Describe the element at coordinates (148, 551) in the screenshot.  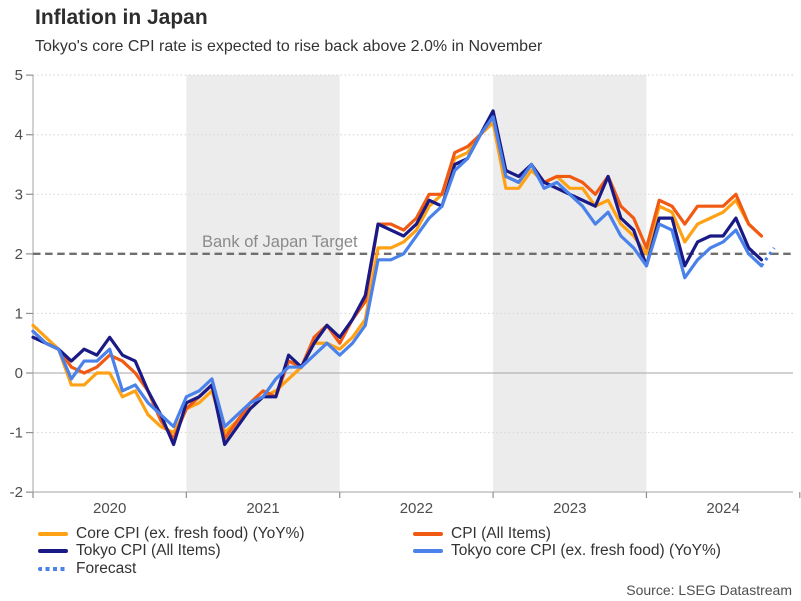
I see `legend-label-tokyo-cpi: Tokyo CPI (All Items)` at that location.